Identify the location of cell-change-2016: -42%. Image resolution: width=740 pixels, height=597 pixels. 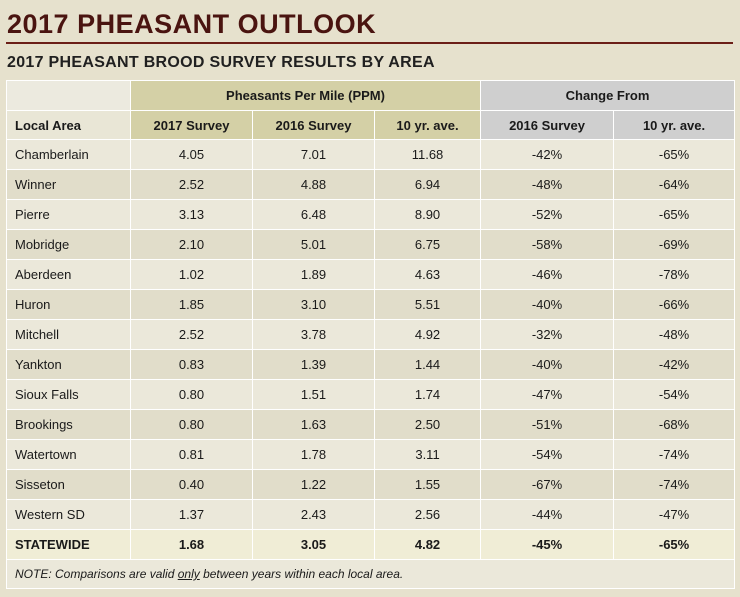
(547, 154).